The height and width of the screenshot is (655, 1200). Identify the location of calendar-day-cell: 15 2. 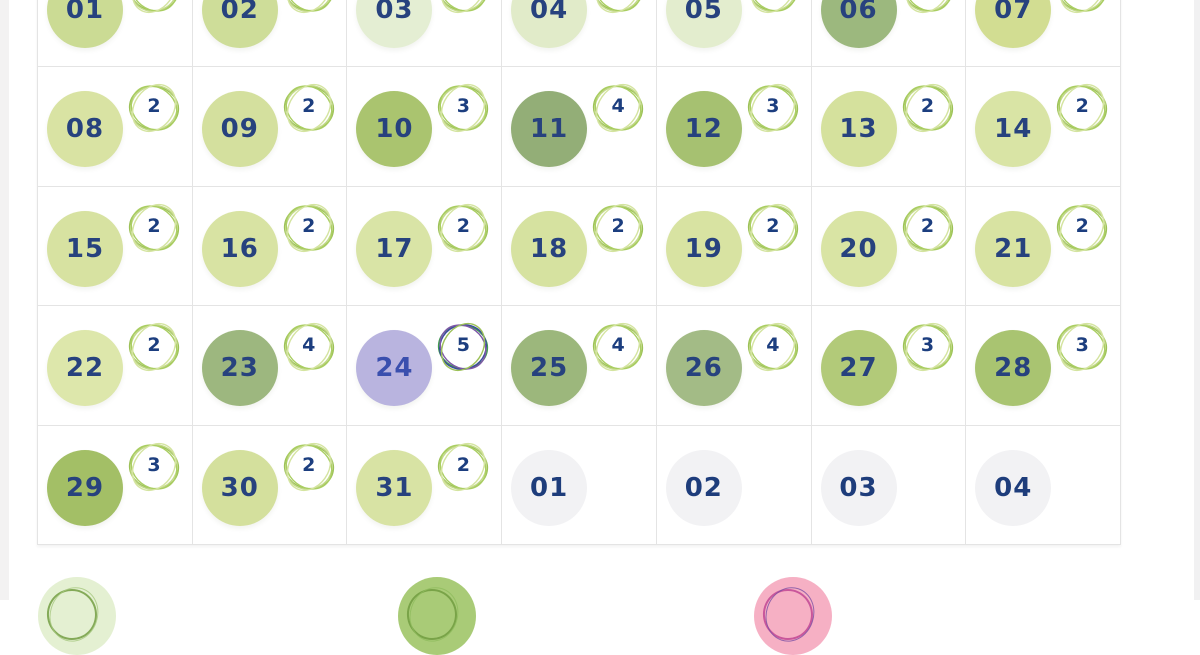
(115, 246).